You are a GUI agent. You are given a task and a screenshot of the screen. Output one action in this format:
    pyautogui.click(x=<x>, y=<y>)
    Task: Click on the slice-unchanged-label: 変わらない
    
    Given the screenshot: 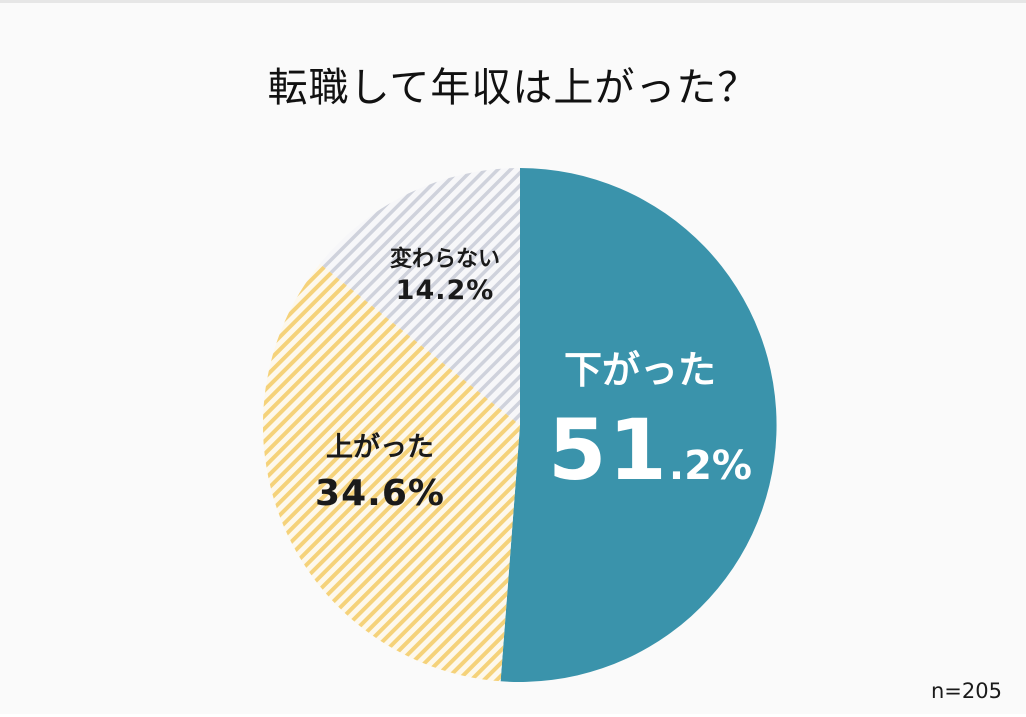 What is the action you would take?
    pyautogui.click(x=444, y=259)
    